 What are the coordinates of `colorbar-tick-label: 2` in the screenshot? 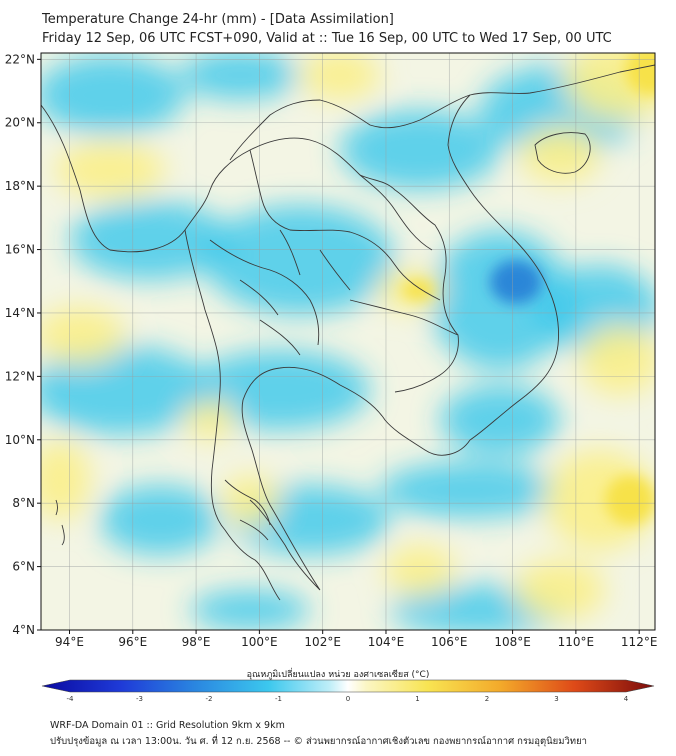 It's located at (487, 699).